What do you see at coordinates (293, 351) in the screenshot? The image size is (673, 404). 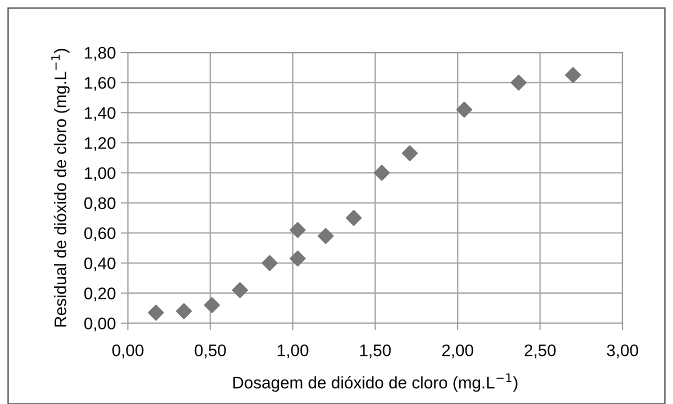 I see `x-tick-label: 1,00` at bounding box center [293, 351].